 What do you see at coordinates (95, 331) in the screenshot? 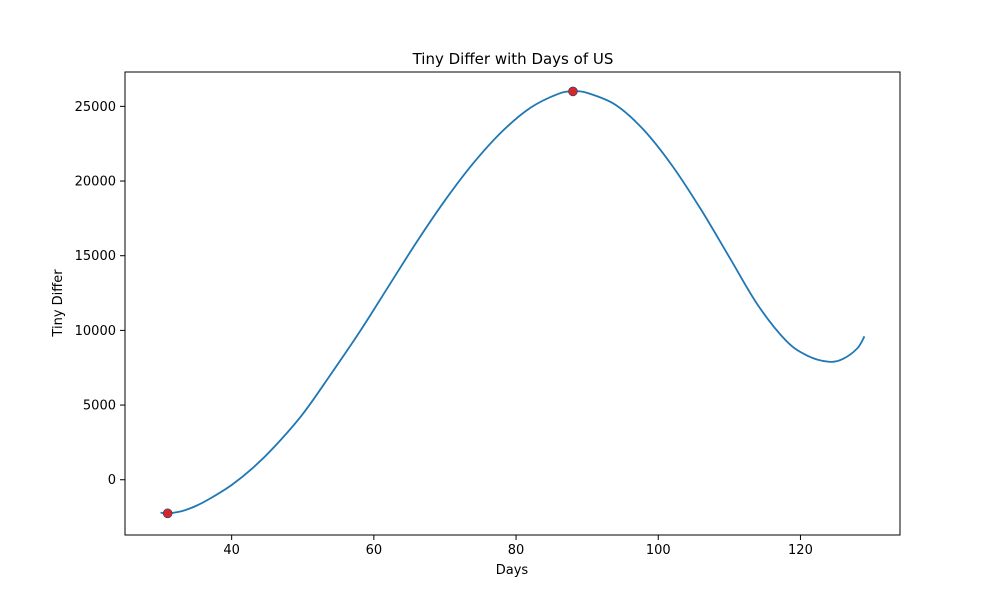
I see `y-tick-label: 10000` at bounding box center [95, 331].